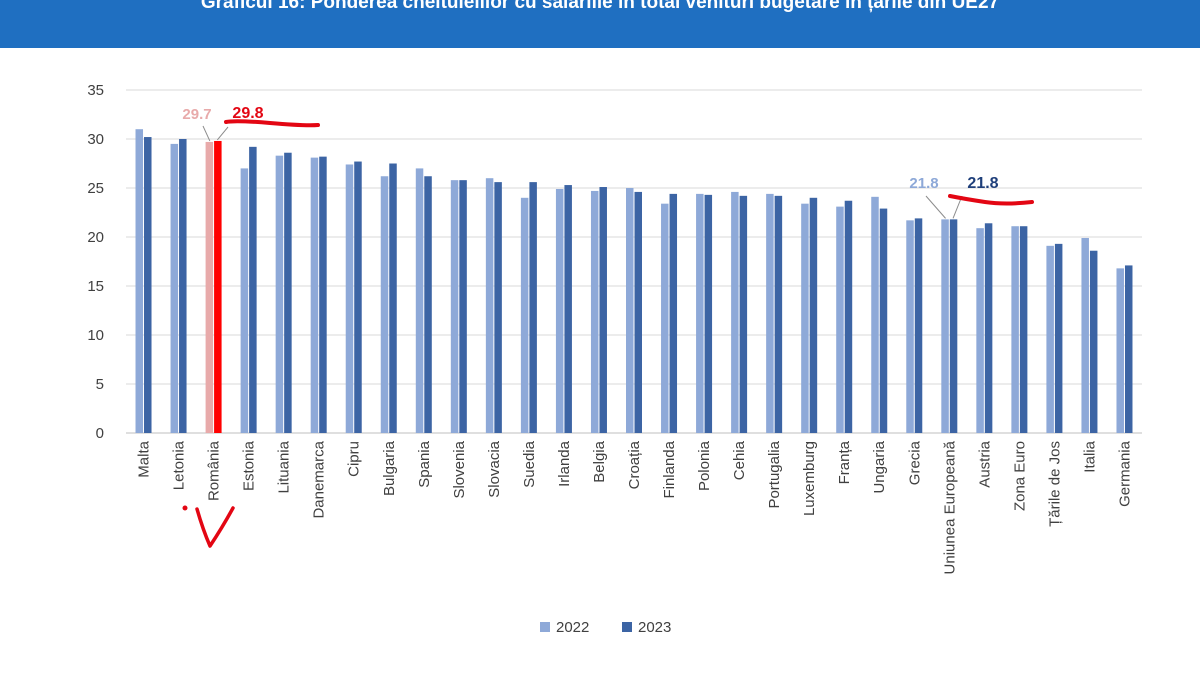  I want to click on x-tick-label: Spania, so click(424, 463).